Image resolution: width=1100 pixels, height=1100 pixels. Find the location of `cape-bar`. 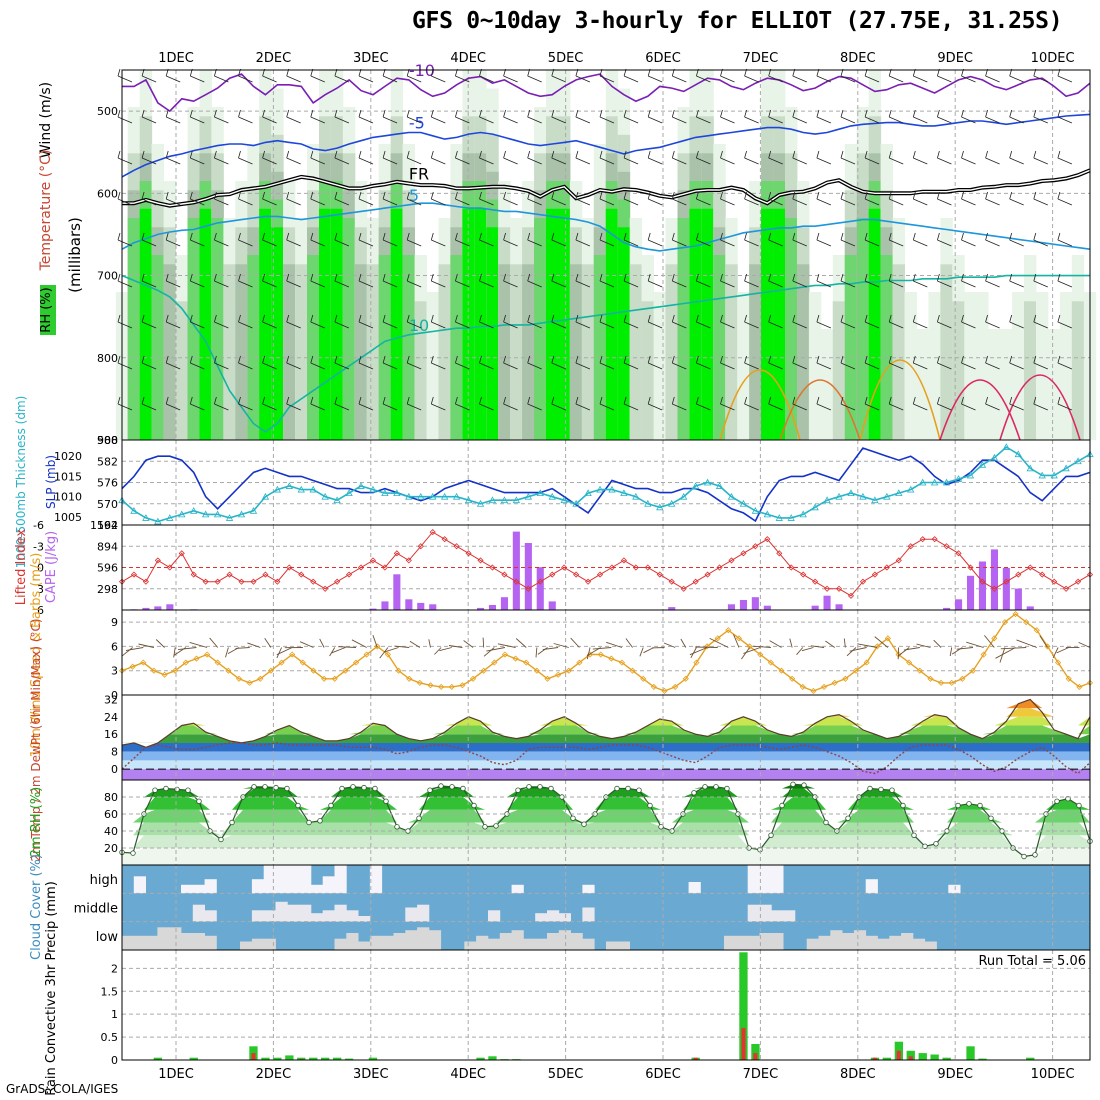

cape-bar is located at coordinates (481, 608).